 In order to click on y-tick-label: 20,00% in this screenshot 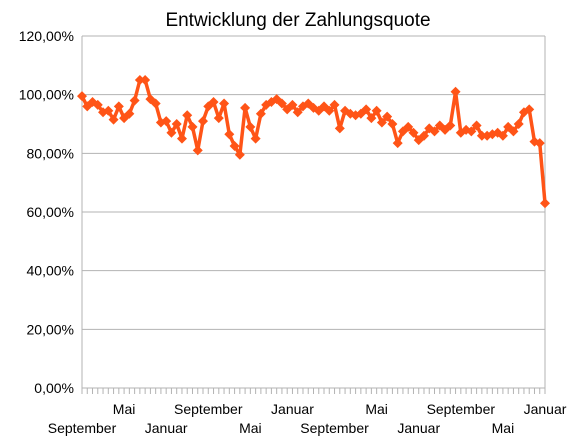, I will do `click(50, 329)`.